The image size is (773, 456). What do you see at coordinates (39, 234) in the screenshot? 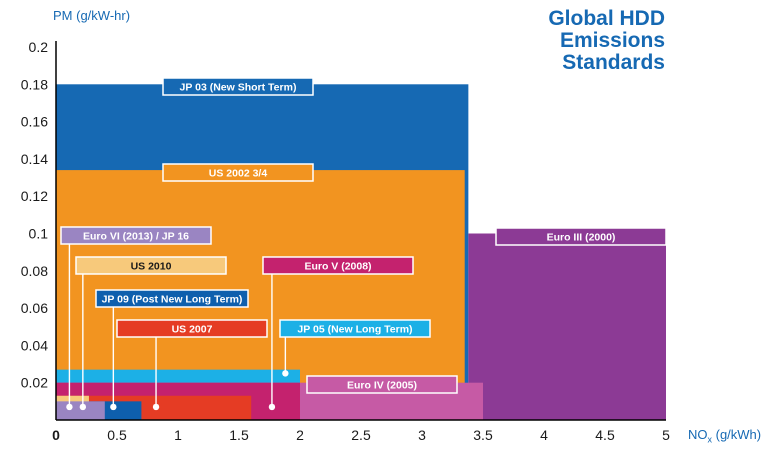
I see `y-tick-label: 0.1` at bounding box center [39, 234].